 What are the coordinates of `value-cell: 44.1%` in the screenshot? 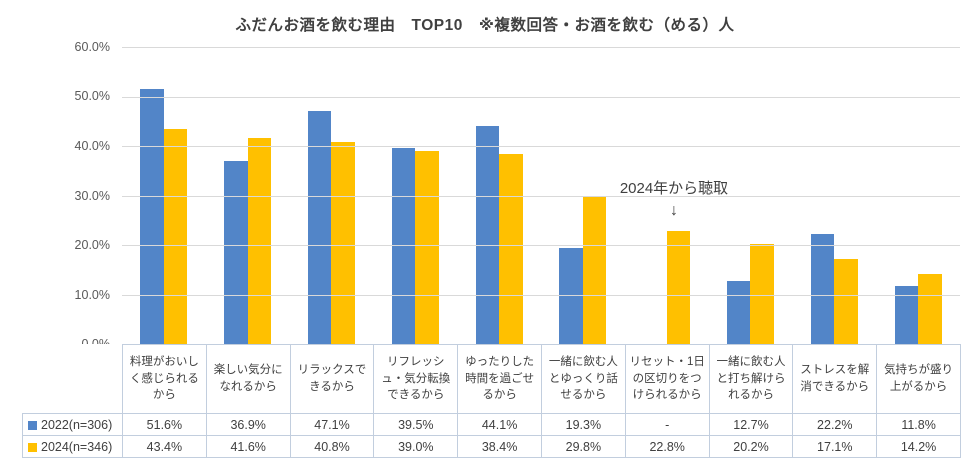 It's located at (499, 424).